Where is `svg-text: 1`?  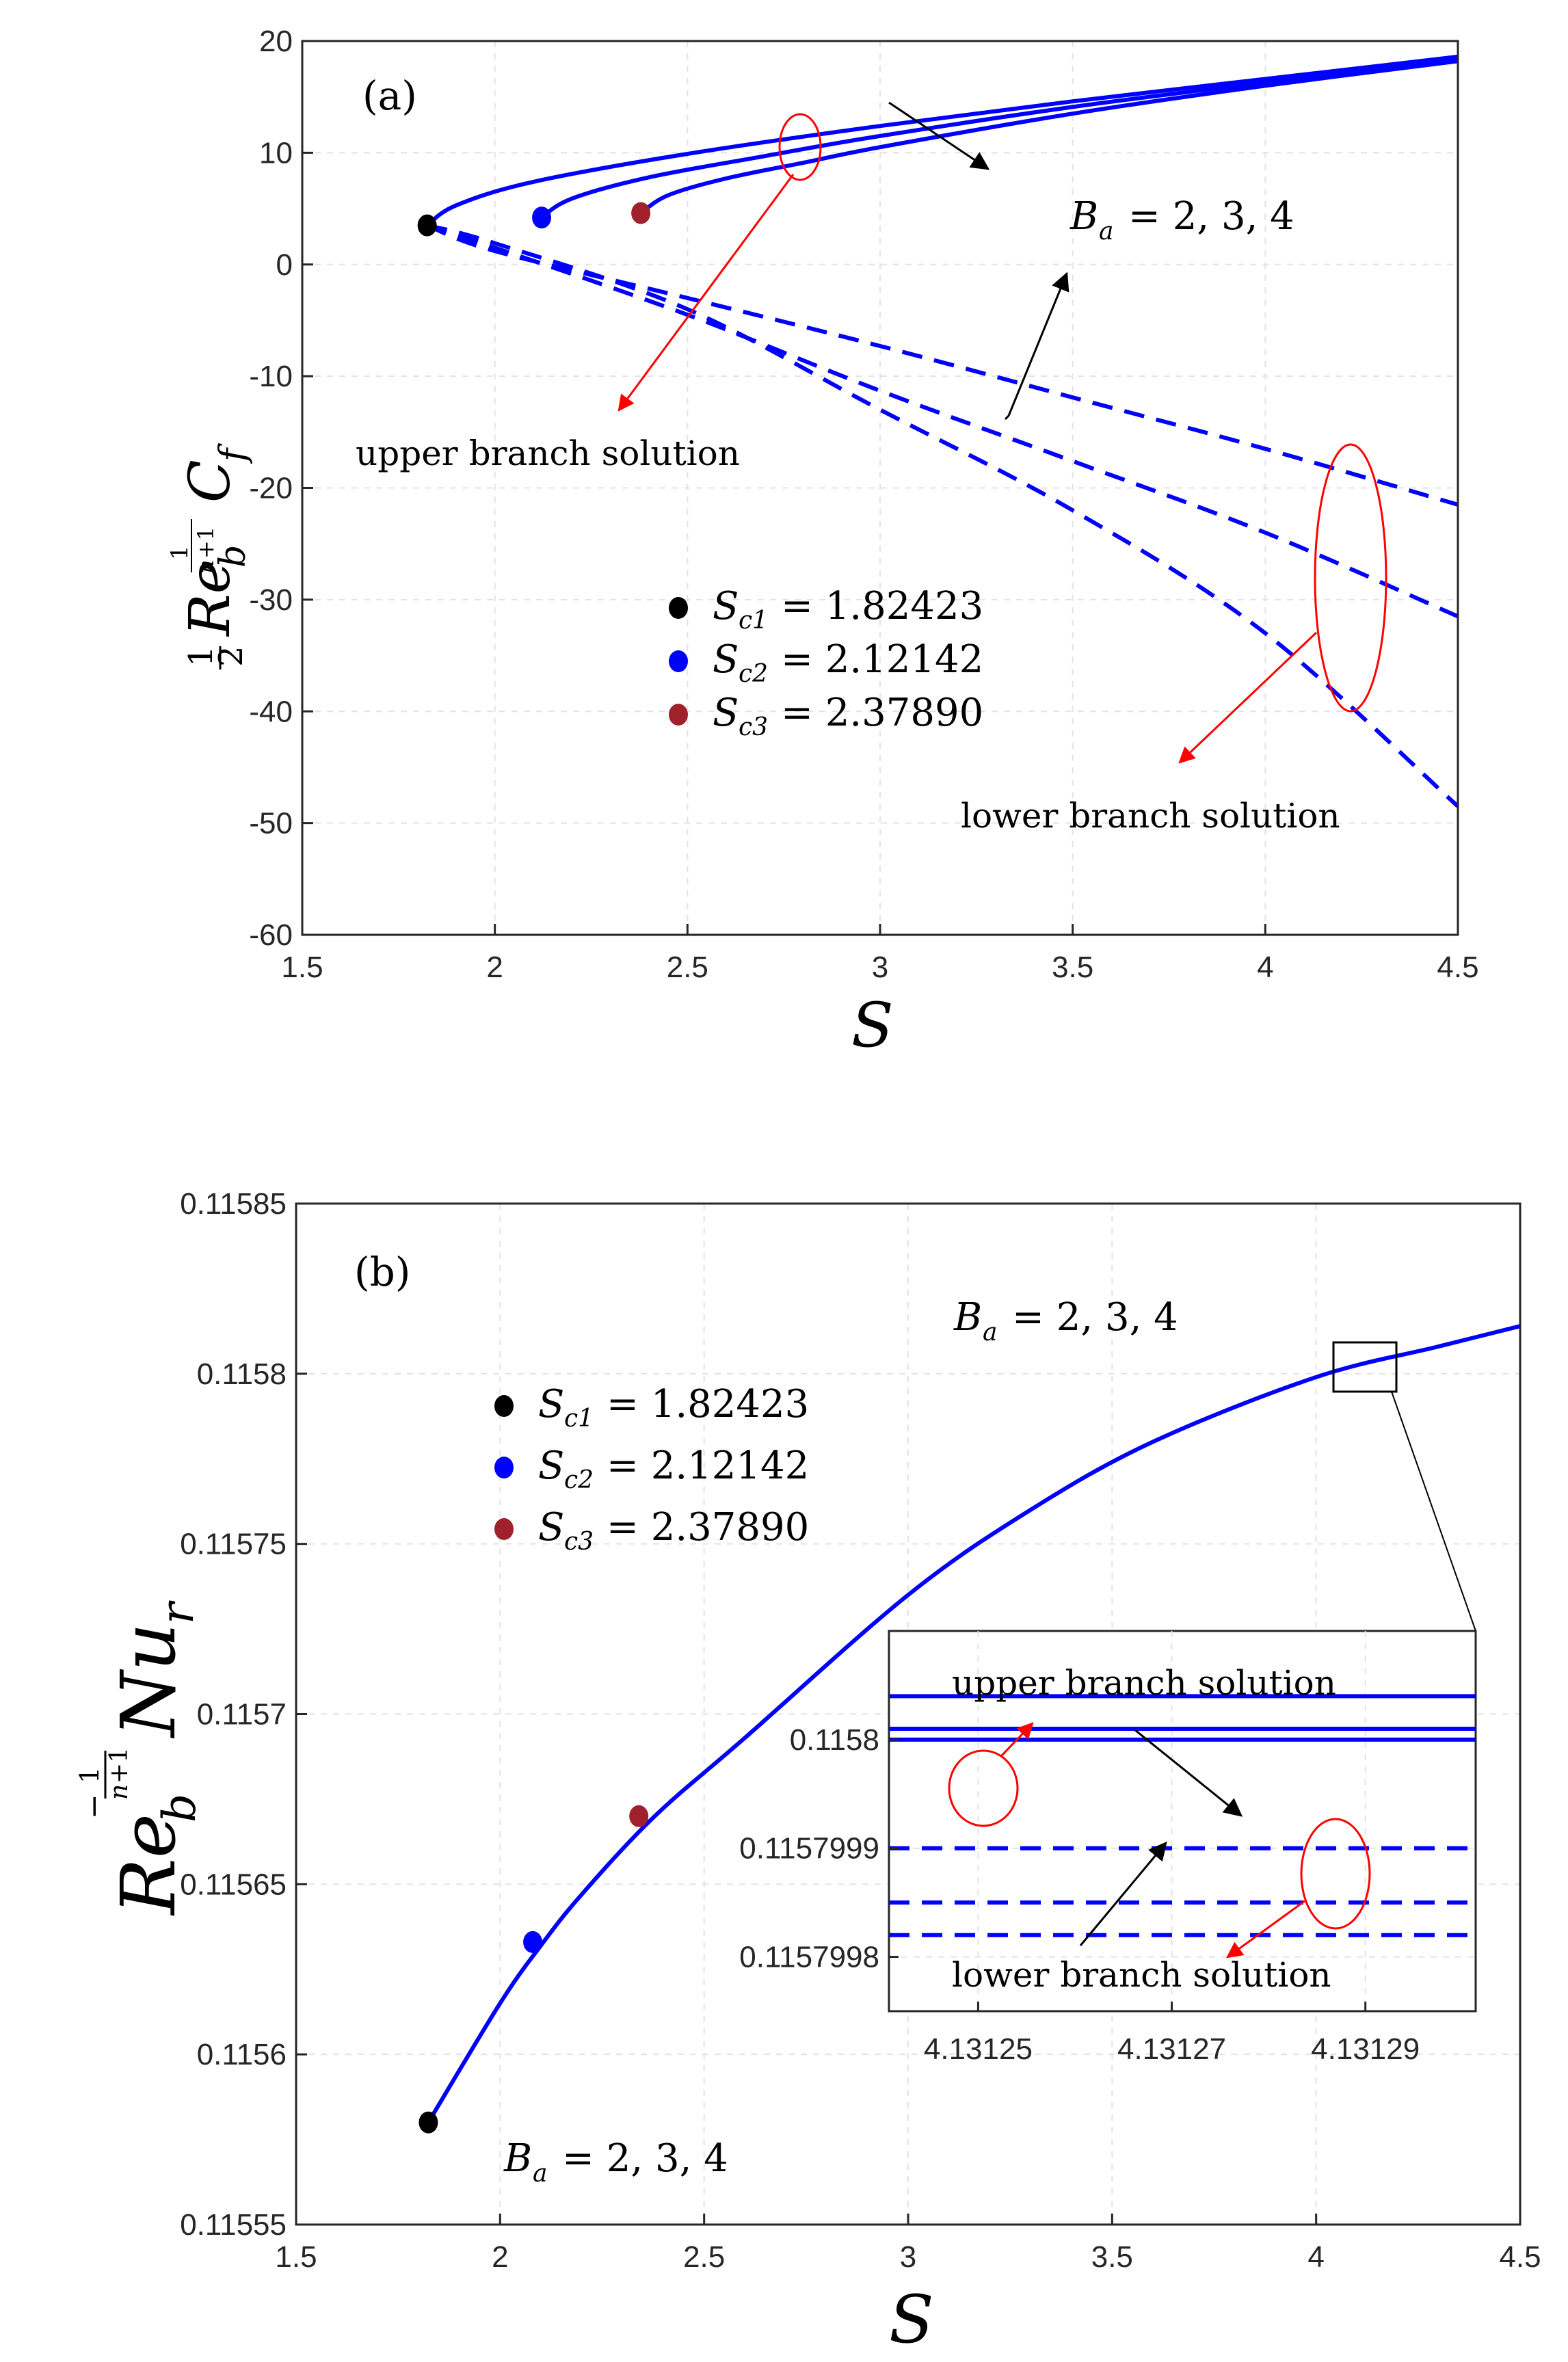
svg-text: 1 is located at coordinates (180, 552).